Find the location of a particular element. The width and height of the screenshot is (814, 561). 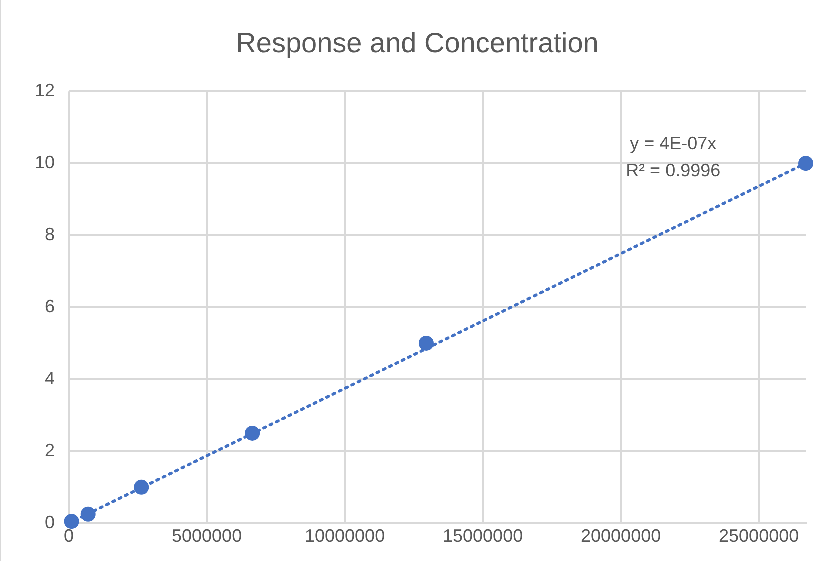

x-tick-label: 15000000 is located at coordinates (483, 536).